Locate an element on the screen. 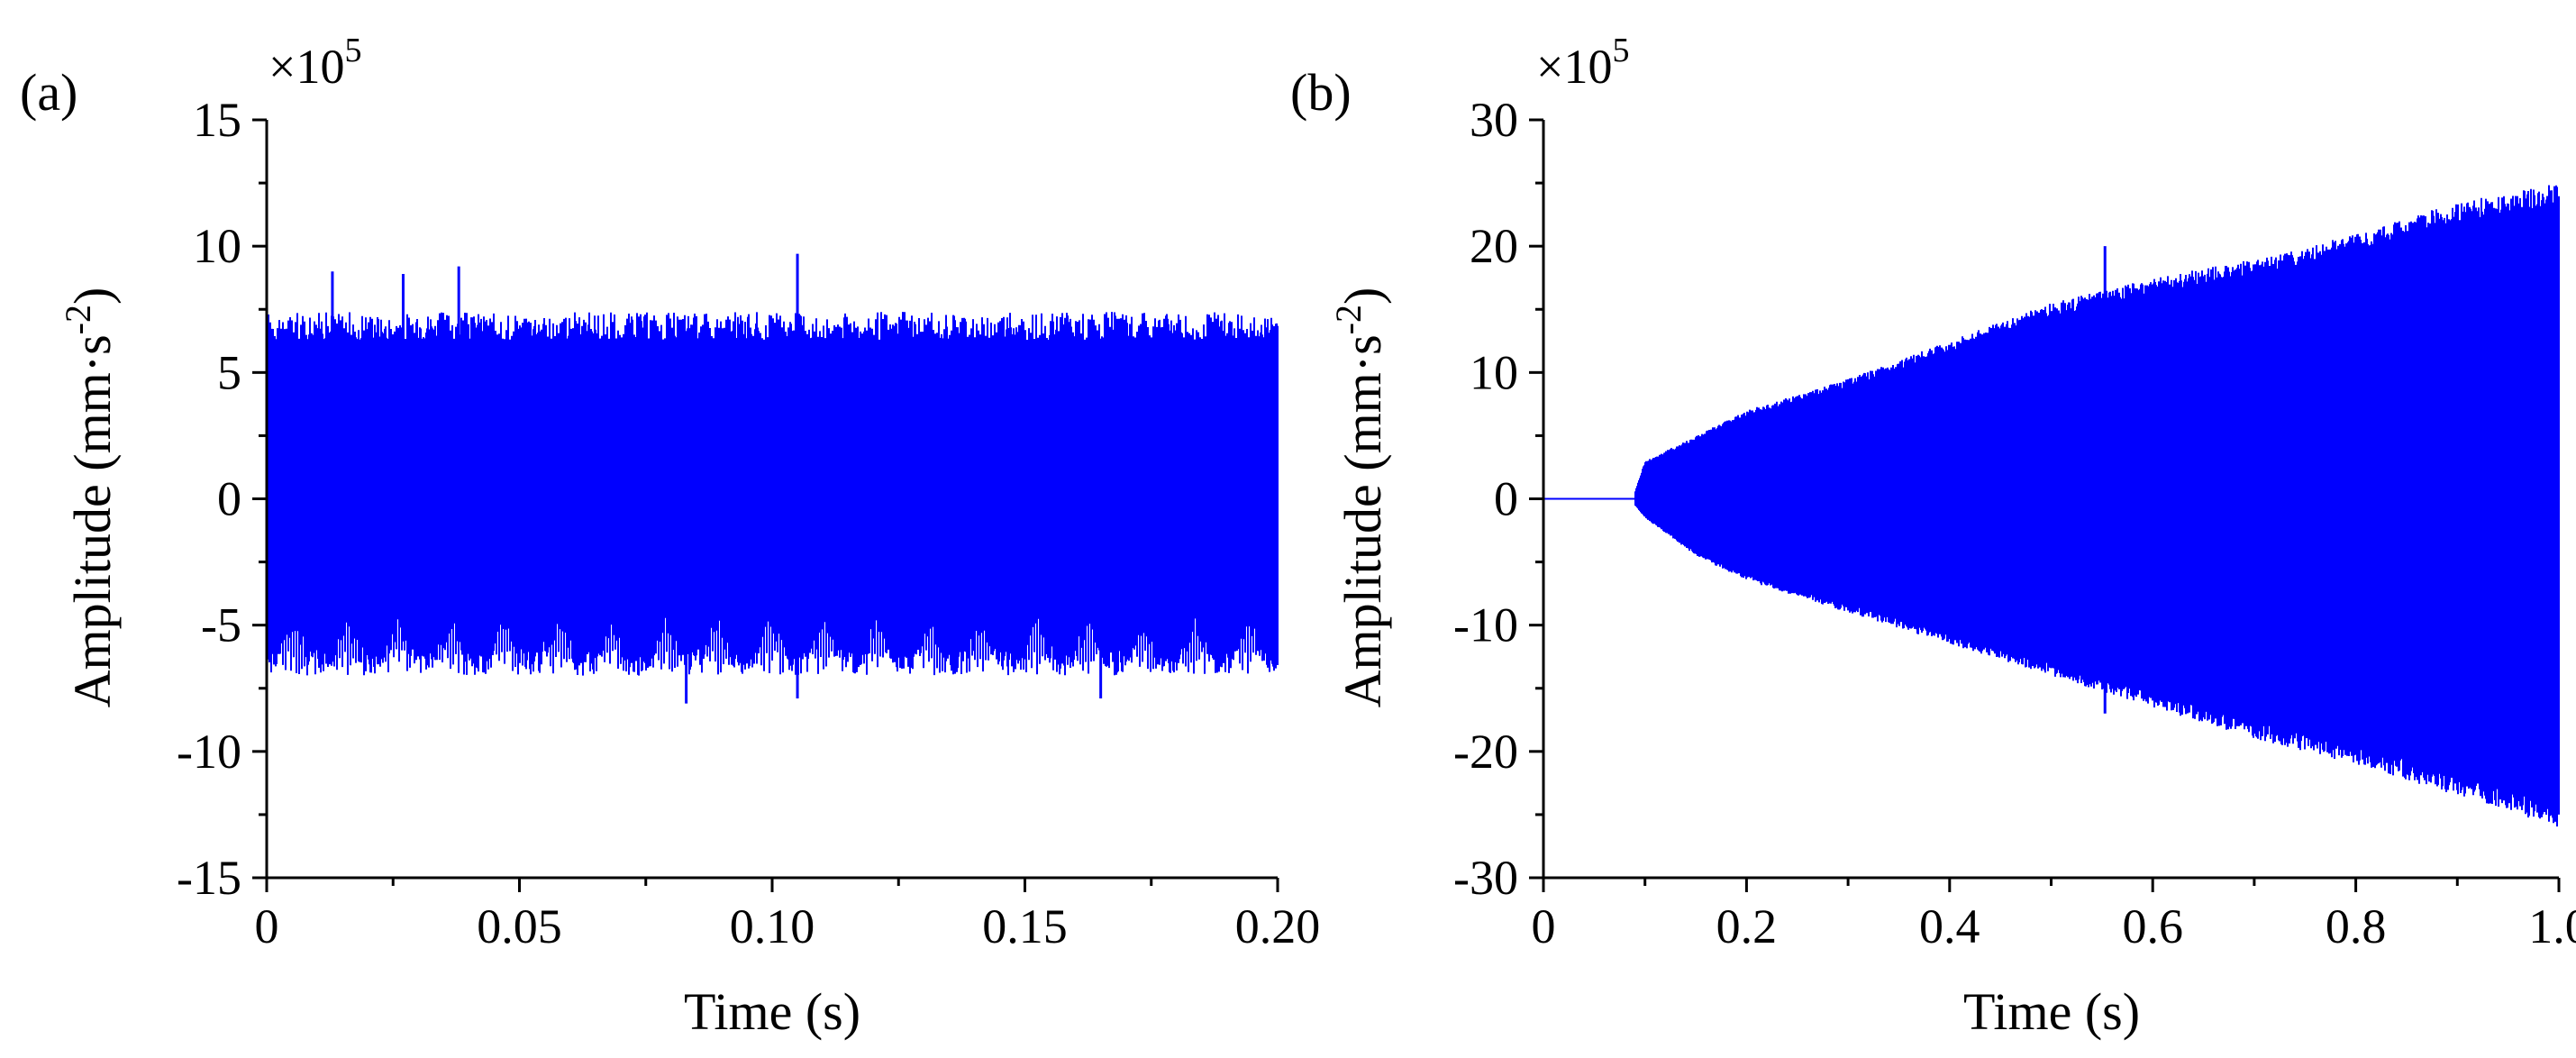 This screenshot has width=2576, height=1058. y-axis-title-sup-a: -2 is located at coordinates (78, 319).